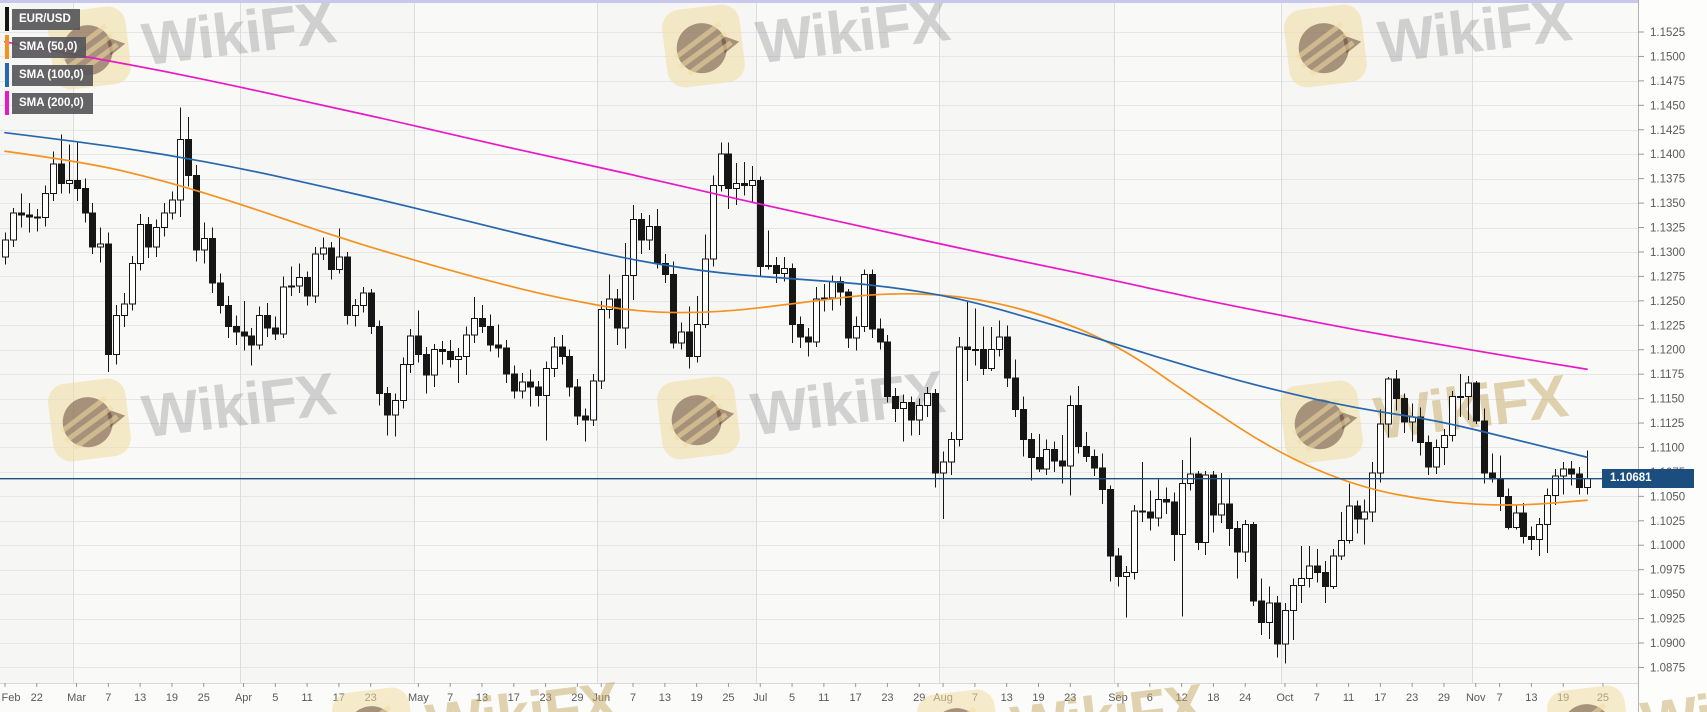  What do you see at coordinates (856, 698) in the screenshot?
I see `time-axis-label: 17` at bounding box center [856, 698].